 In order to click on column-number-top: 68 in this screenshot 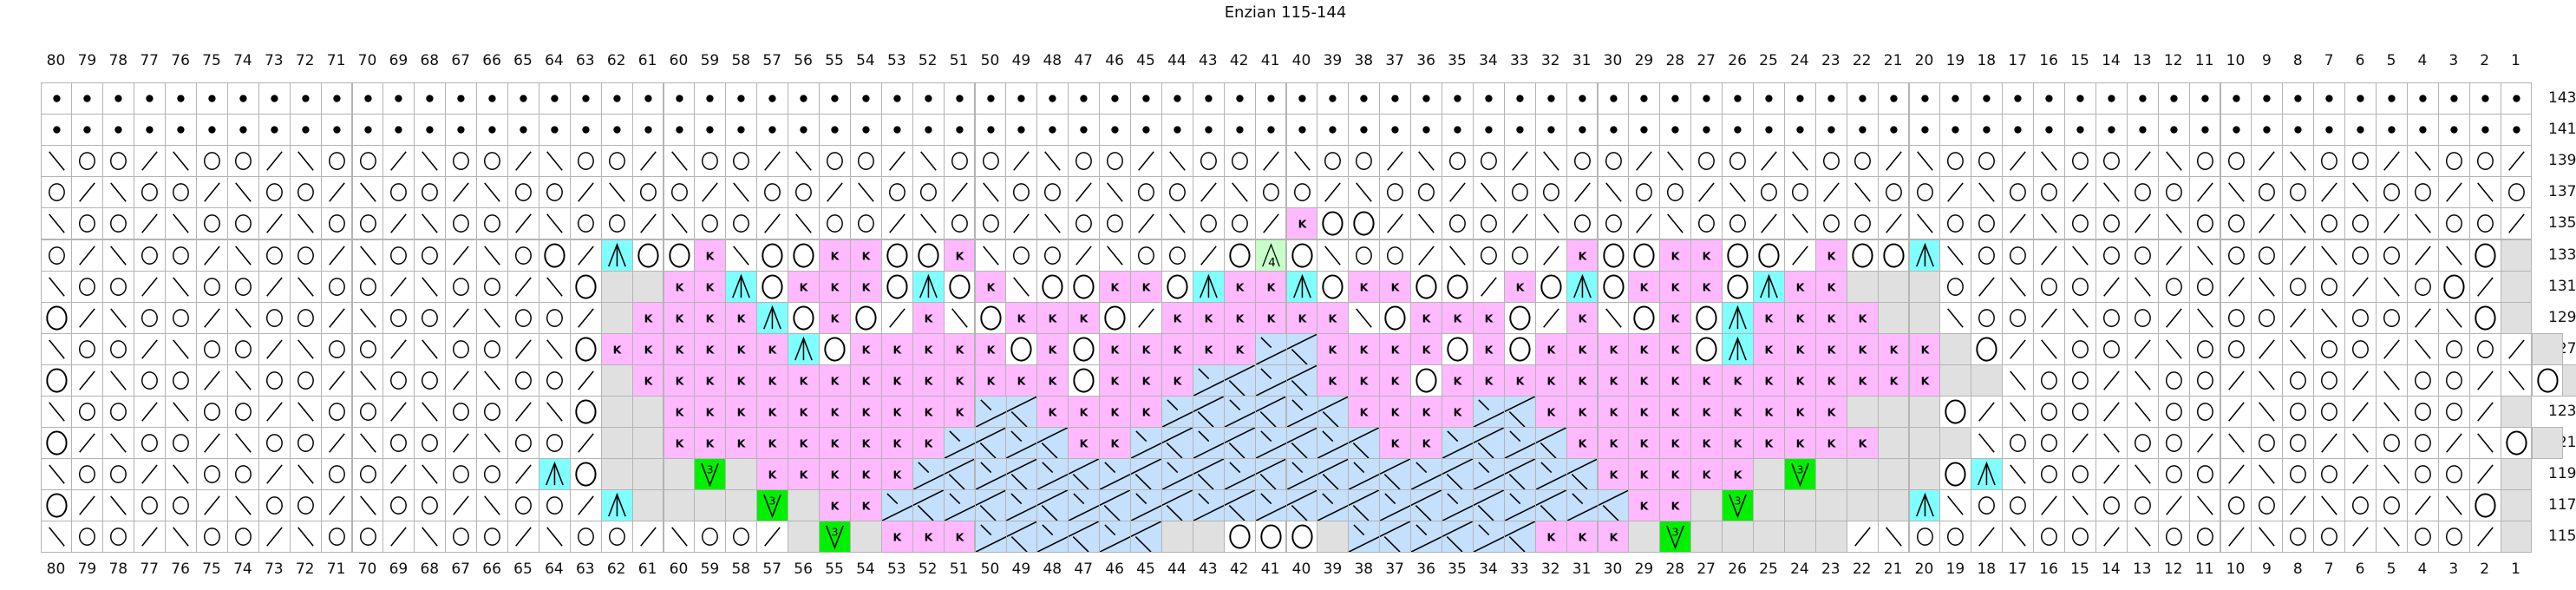, I will do `click(430, 60)`.